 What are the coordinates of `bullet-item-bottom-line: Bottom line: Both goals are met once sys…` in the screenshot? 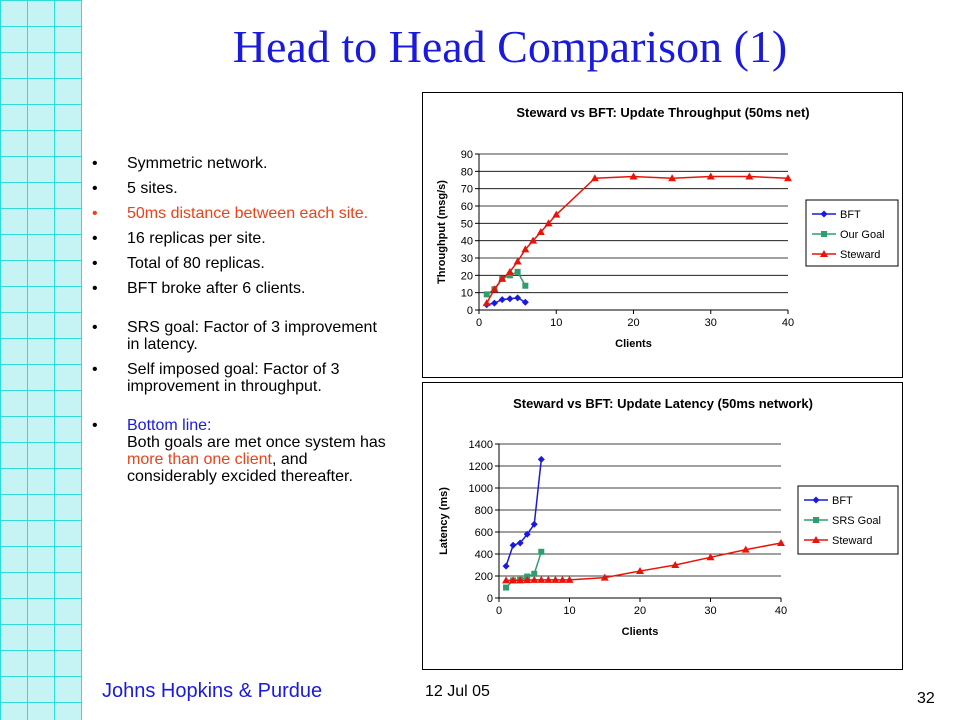 It's located at (242, 451).